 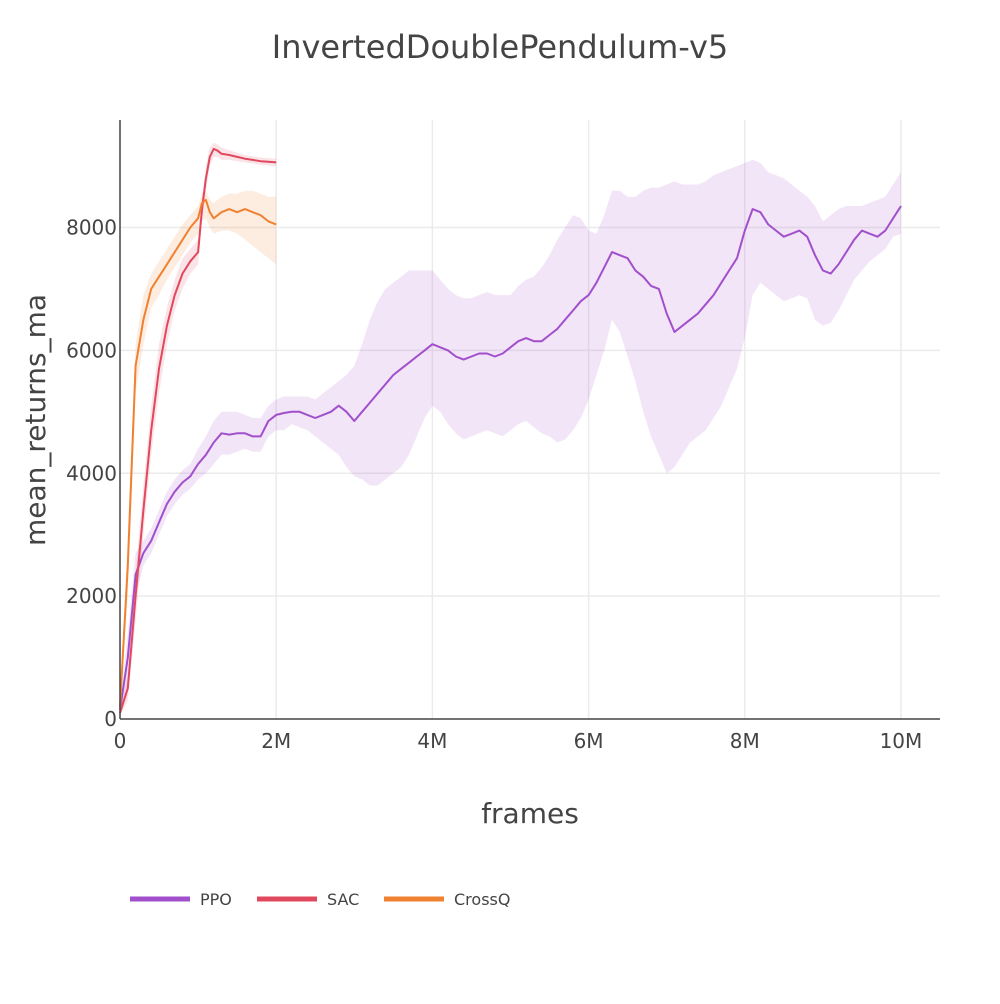 What do you see at coordinates (91, 350) in the screenshot?
I see `y-tick-label: 6000` at bounding box center [91, 350].